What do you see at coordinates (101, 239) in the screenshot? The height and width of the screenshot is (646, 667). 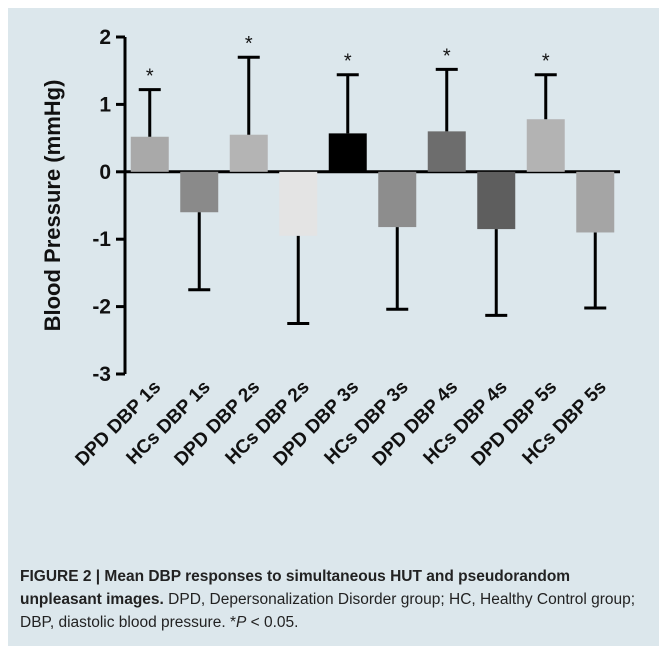 I see `y-tick-label: -1` at bounding box center [101, 239].